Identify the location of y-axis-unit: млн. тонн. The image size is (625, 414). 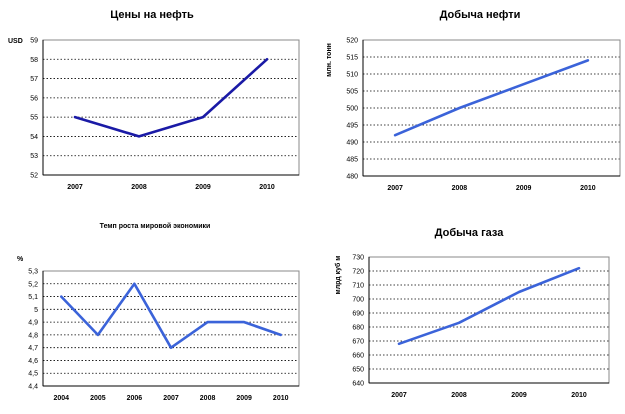
(329, 60).